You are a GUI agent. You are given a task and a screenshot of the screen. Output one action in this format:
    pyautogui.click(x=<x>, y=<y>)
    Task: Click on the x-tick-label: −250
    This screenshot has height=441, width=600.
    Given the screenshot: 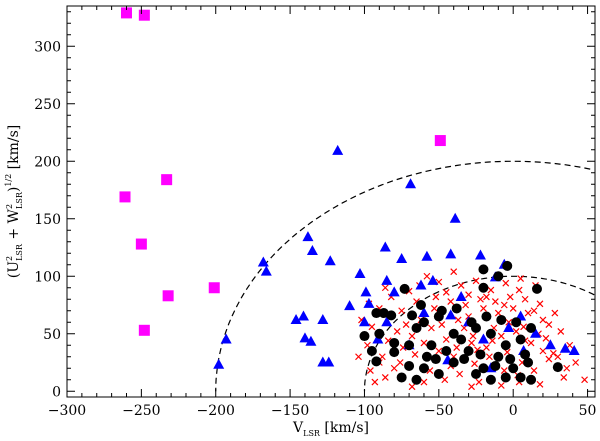 What is the action you would take?
    pyautogui.click(x=141, y=411)
    